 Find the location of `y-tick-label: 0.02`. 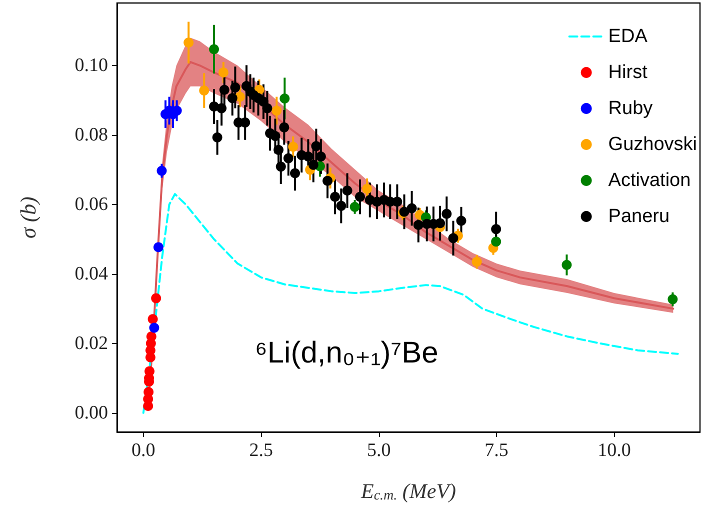

y-tick-label: 0.02 is located at coordinates (91, 343).